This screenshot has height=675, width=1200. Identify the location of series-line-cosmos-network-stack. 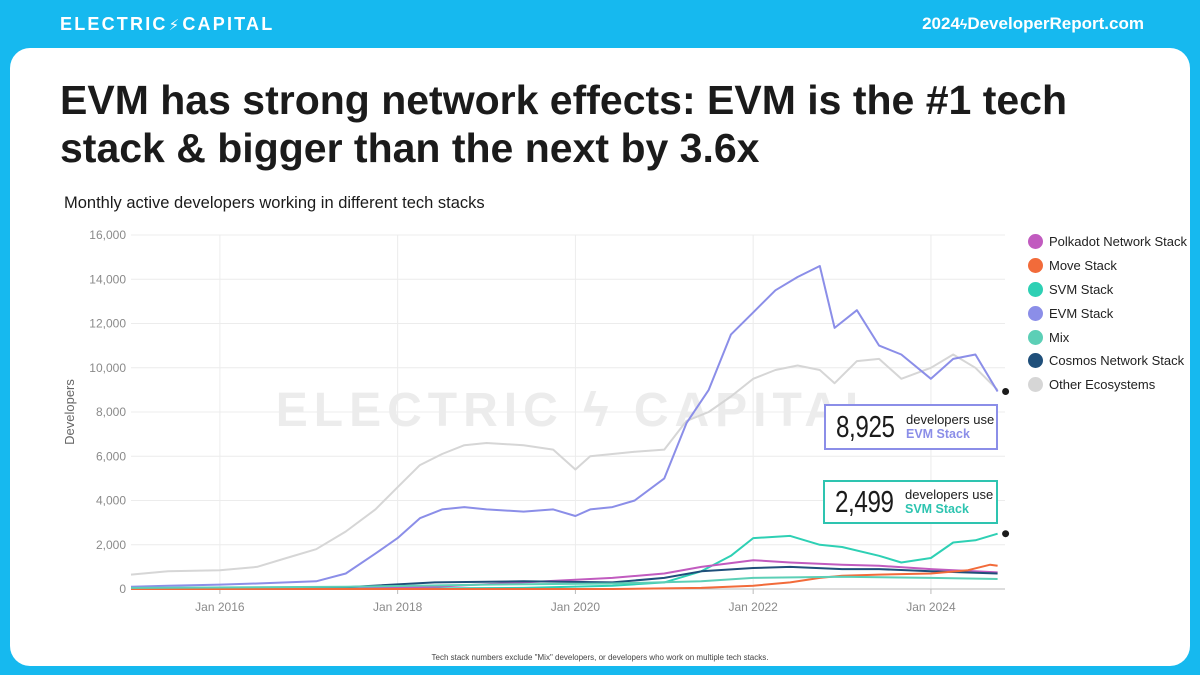
(564, 577).